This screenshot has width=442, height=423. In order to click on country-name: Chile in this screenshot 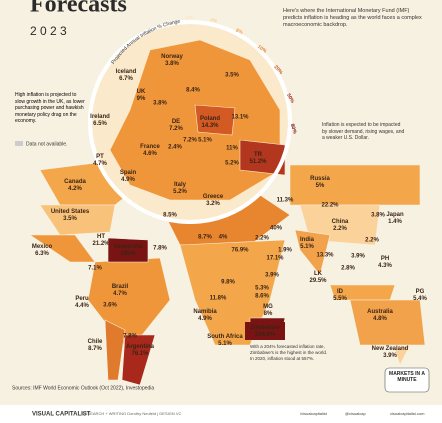, I will do `click(95, 342)`.